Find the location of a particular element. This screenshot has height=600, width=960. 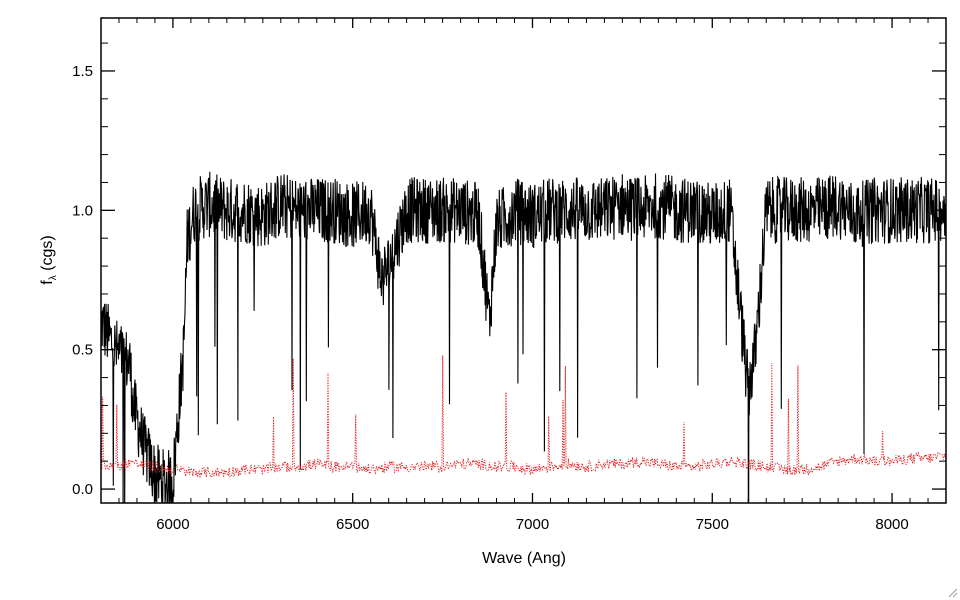

y-axis-label-main: f is located at coordinates (47, 282).